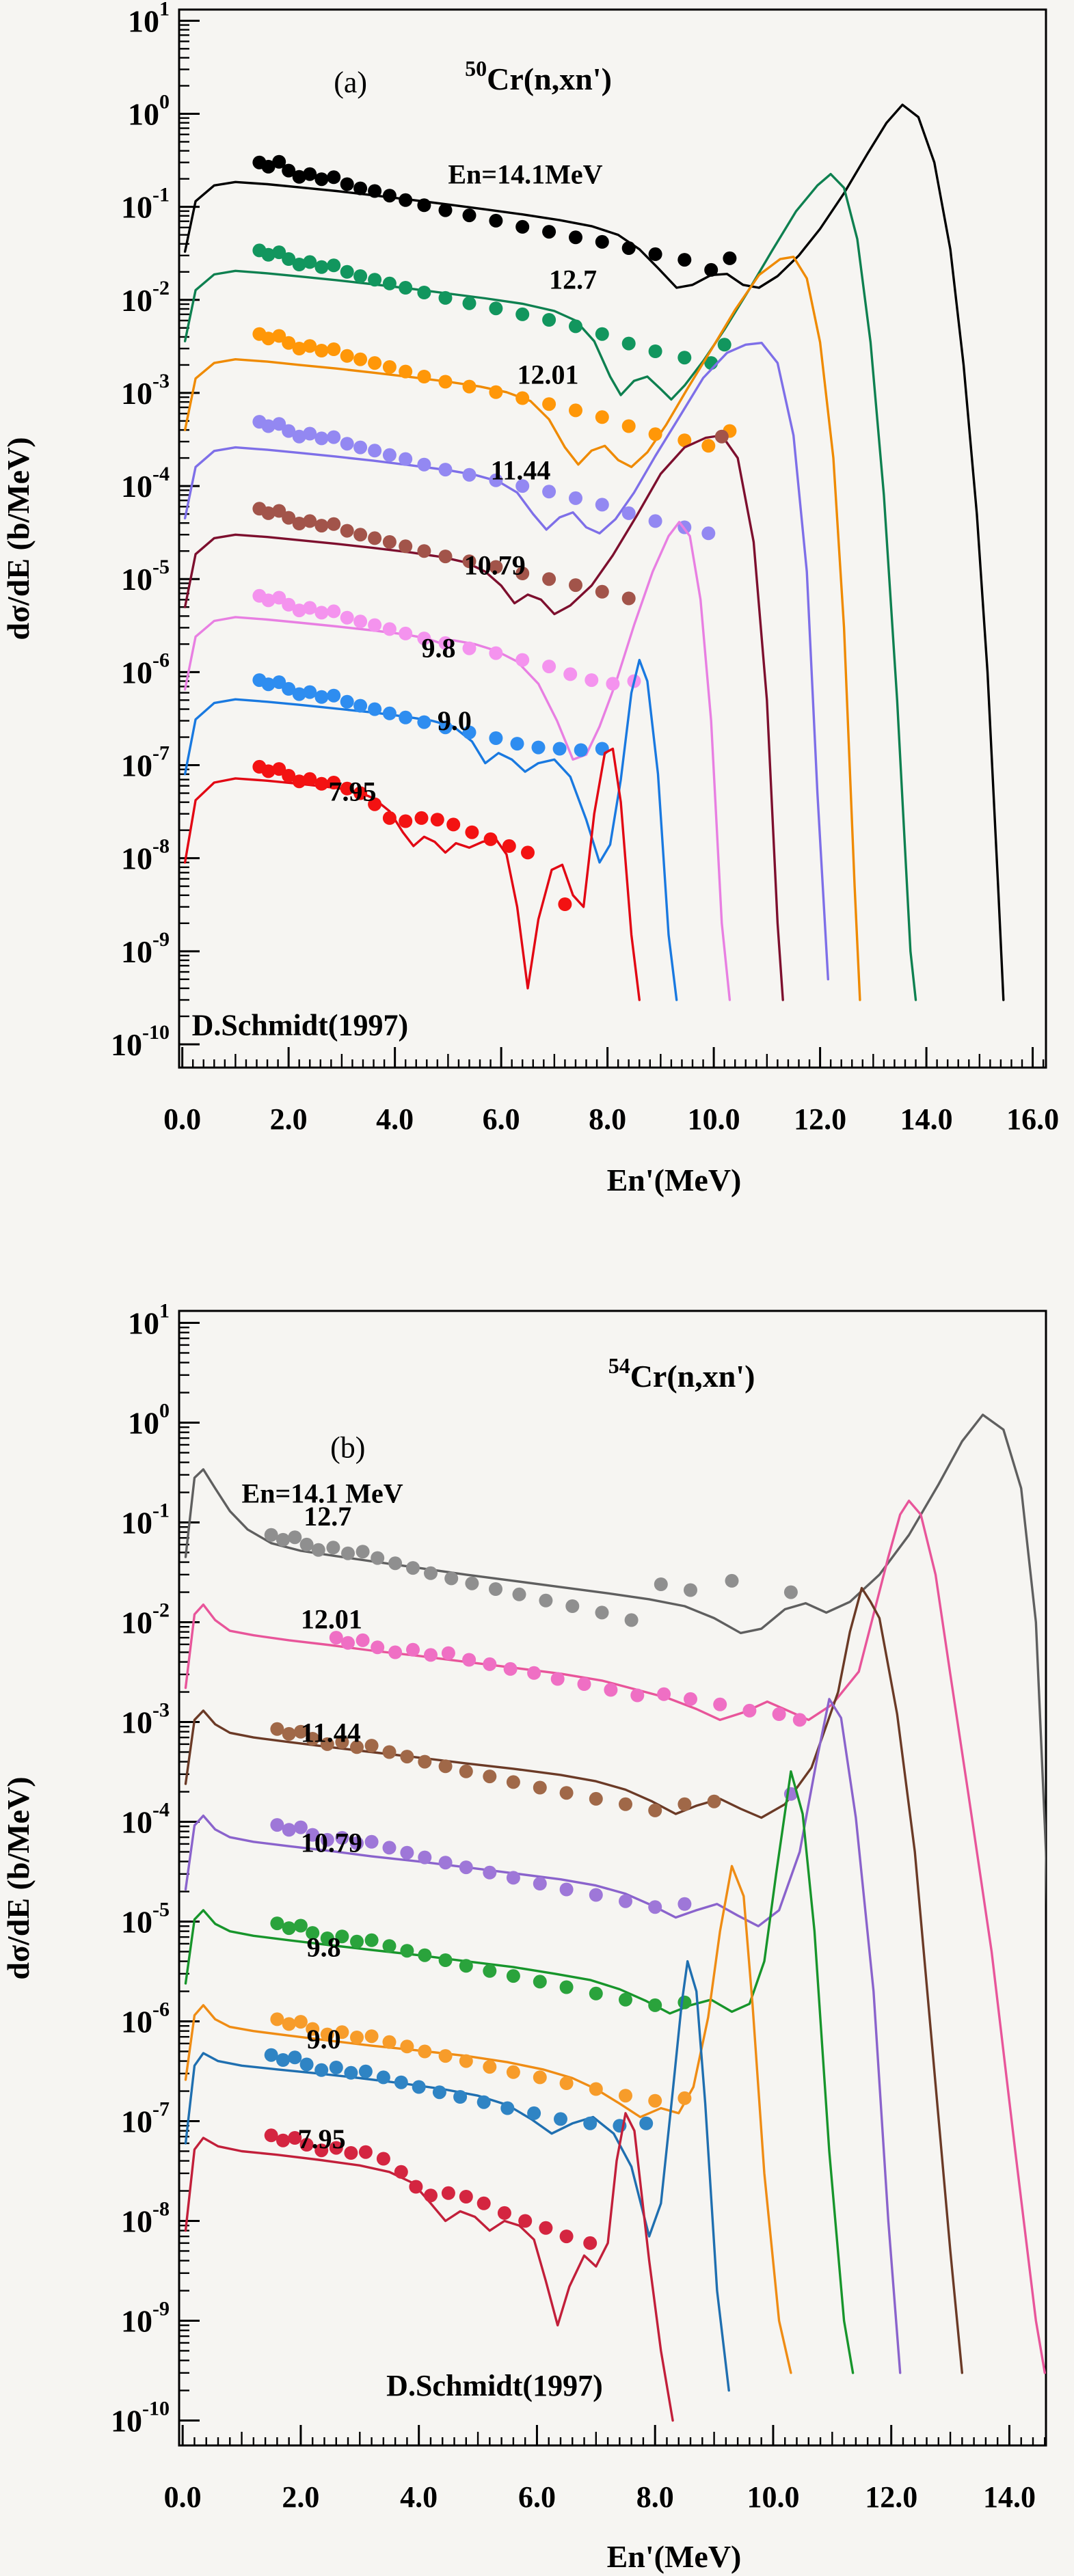 The width and height of the screenshot is (1074, 2576). What do you see at coordinates (289, 1119) in the screenshot?
I see `x-tick-label: 2.0` at bounding box center [289, 1119].